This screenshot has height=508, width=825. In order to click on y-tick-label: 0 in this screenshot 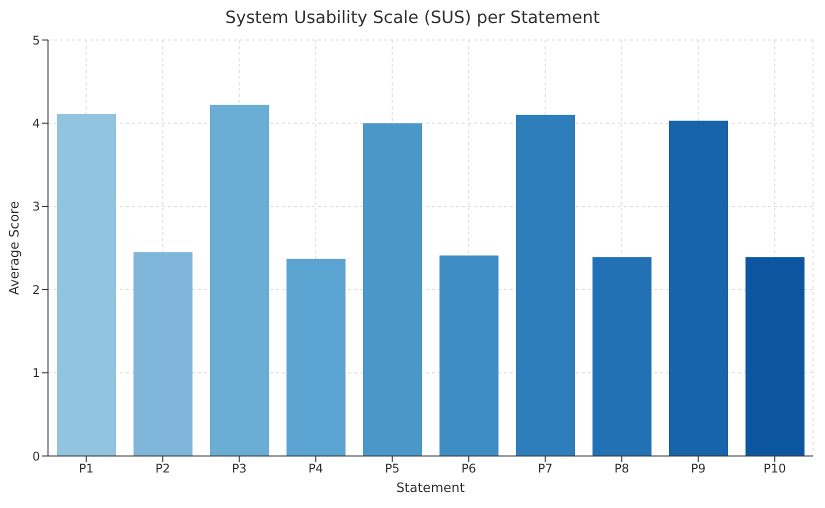, I will do `click(36, 456)`.